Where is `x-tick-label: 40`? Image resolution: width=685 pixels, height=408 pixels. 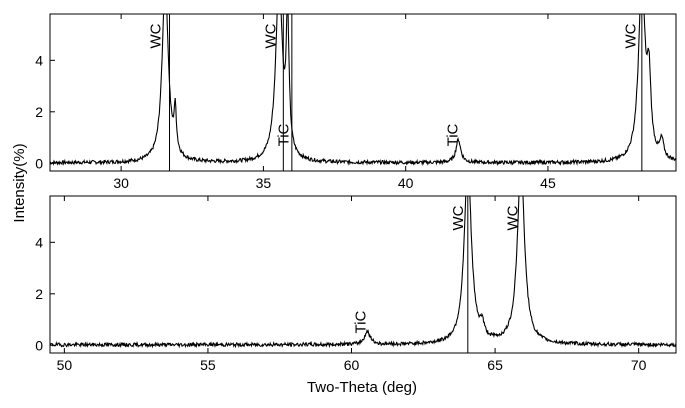 x-tick-label: 40 is located at coordinates (406, 183).